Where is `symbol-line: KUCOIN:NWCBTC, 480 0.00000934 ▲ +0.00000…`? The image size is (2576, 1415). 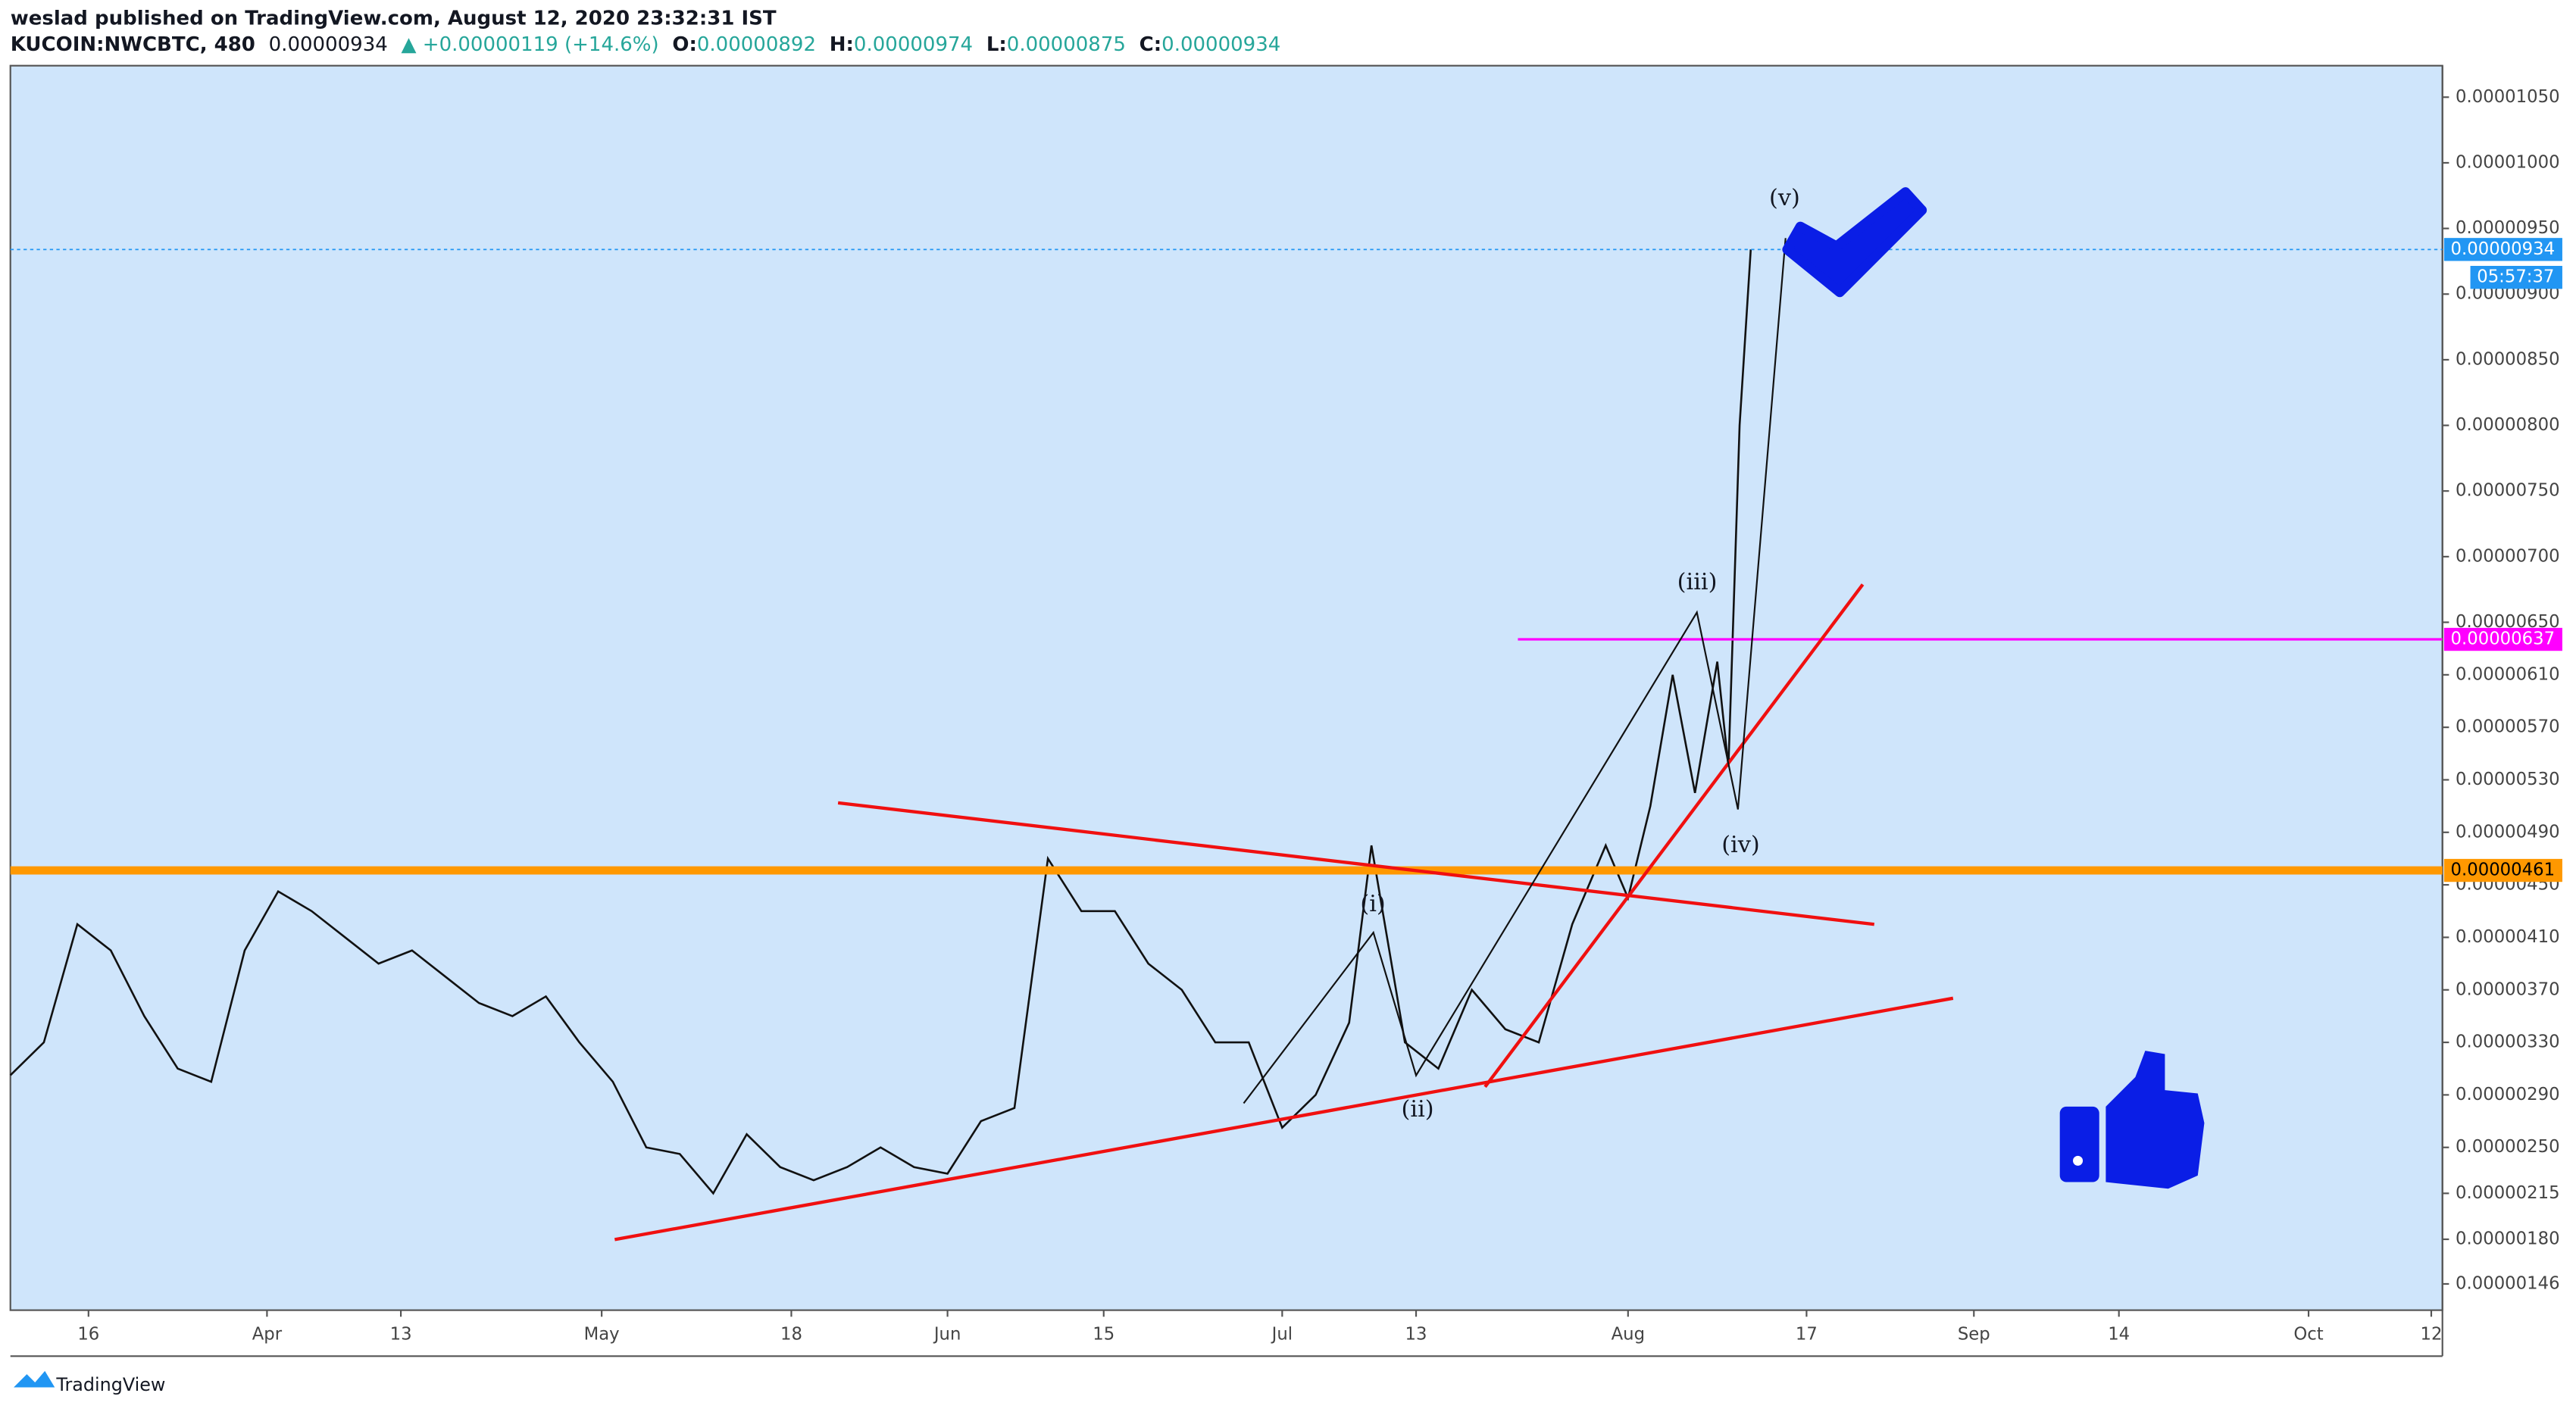
symbol-line: KUCOIN:NWCBTC, 480 0.00000934 ▲ +0.00000… is located at coordinates (646, 44).